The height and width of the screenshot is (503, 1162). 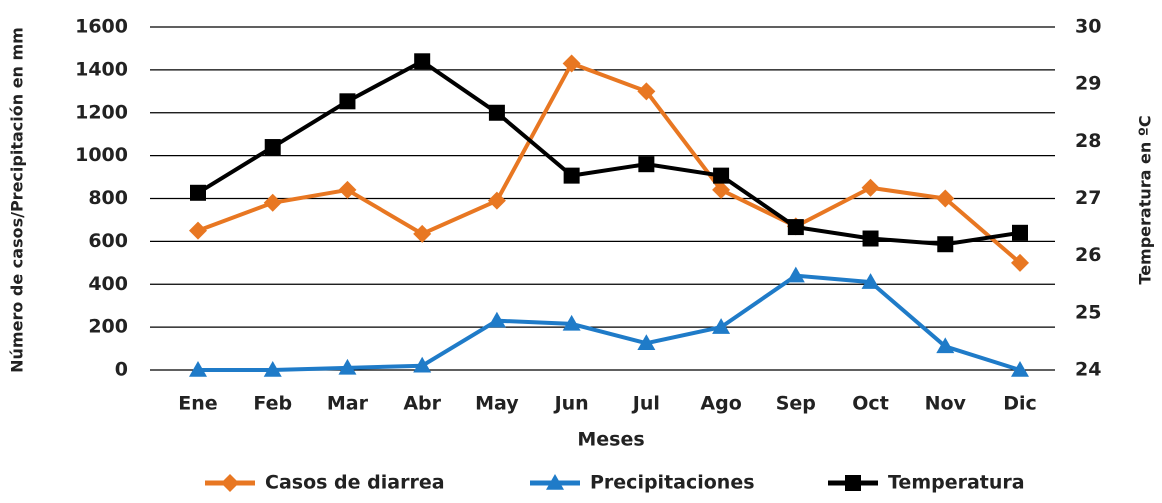 What do you see at coordinates (108, 241) in the screenshot?
I see `y-tick-label: 600` at bounding box center [108, 241].